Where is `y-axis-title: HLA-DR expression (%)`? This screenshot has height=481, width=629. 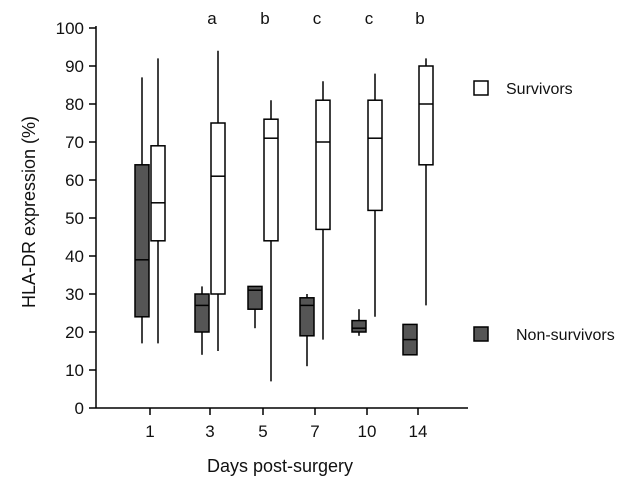
y-axis-title: HLA-DR expression (%) is located at coordinates (29, 212).